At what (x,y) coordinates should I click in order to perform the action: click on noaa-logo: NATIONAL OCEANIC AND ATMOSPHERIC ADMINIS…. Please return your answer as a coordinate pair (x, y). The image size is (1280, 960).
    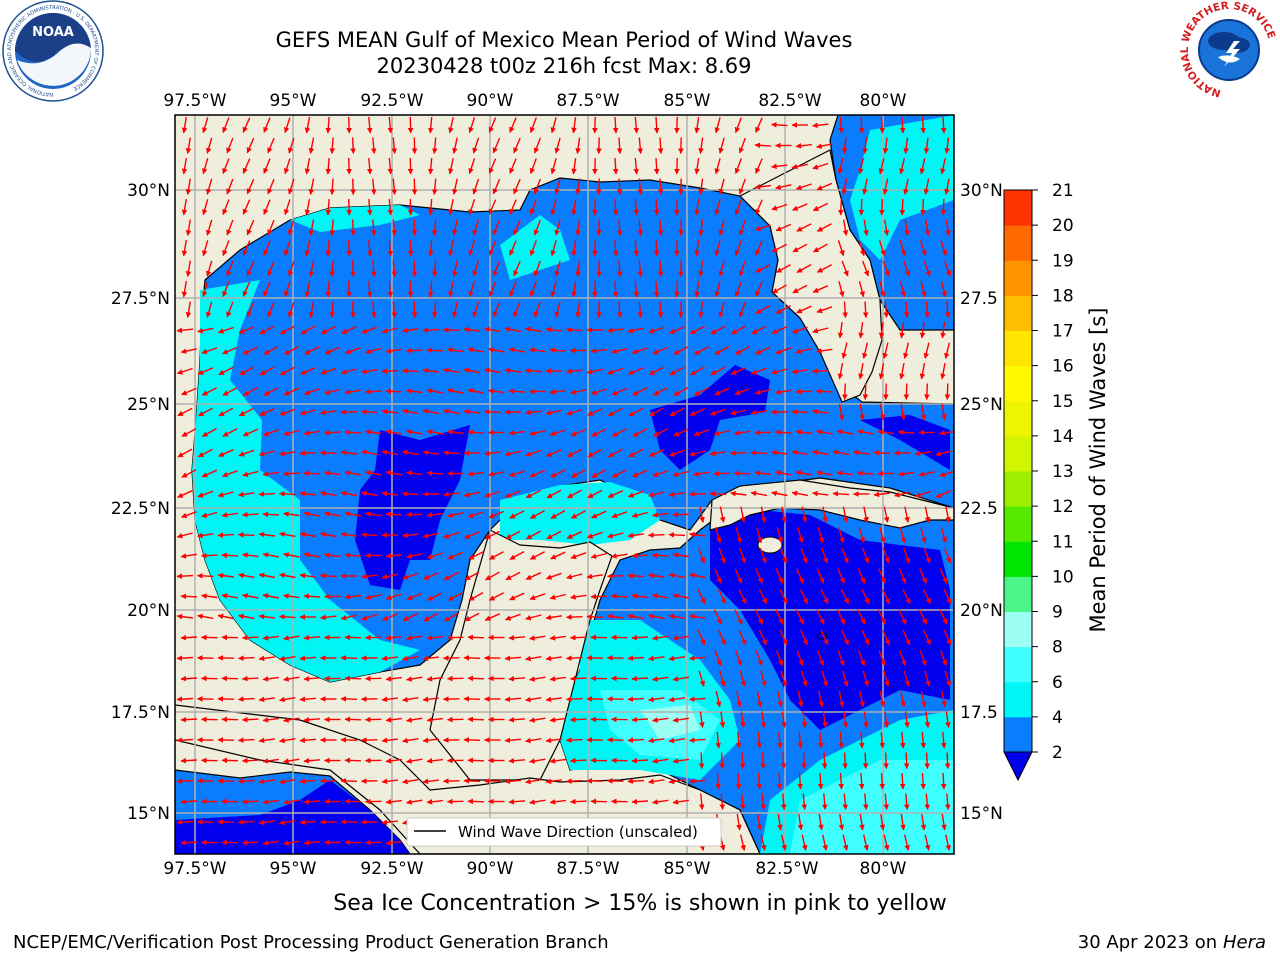
    Looking at the image, I should click on (53, 51).